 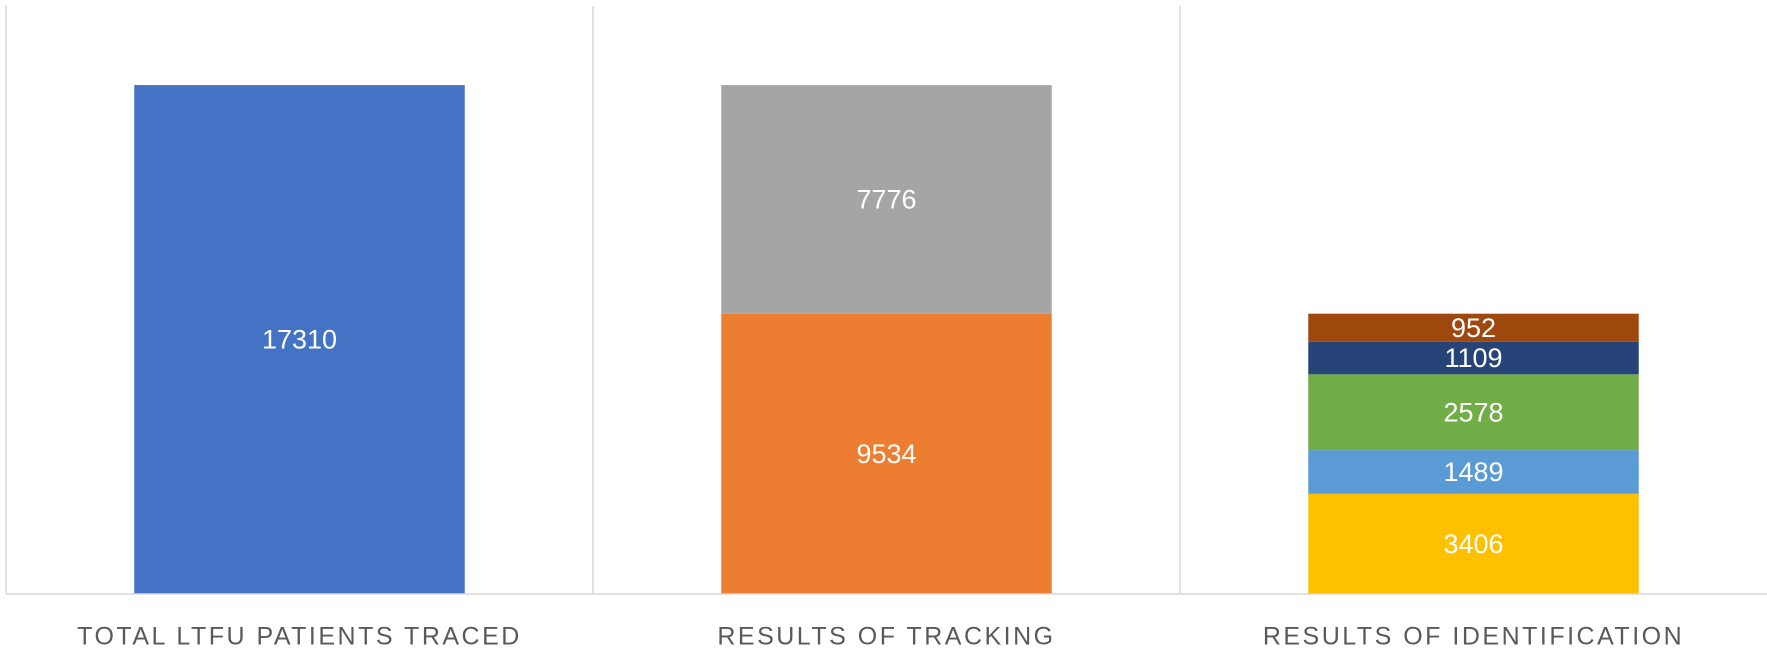 What do you see at coordinates (299, 637) in the screenshot?
I see `x-tick-label: TOTAL LTFU PATIENTS TRACED` at bounding box center [299, 637].